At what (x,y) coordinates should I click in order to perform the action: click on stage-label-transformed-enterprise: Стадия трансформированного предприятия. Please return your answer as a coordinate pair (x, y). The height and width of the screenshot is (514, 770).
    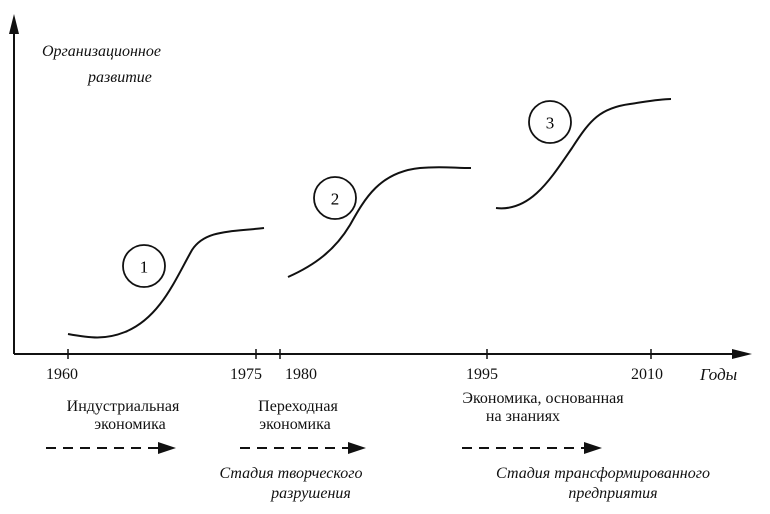
    Looking at the image, I should click on (603, 484).